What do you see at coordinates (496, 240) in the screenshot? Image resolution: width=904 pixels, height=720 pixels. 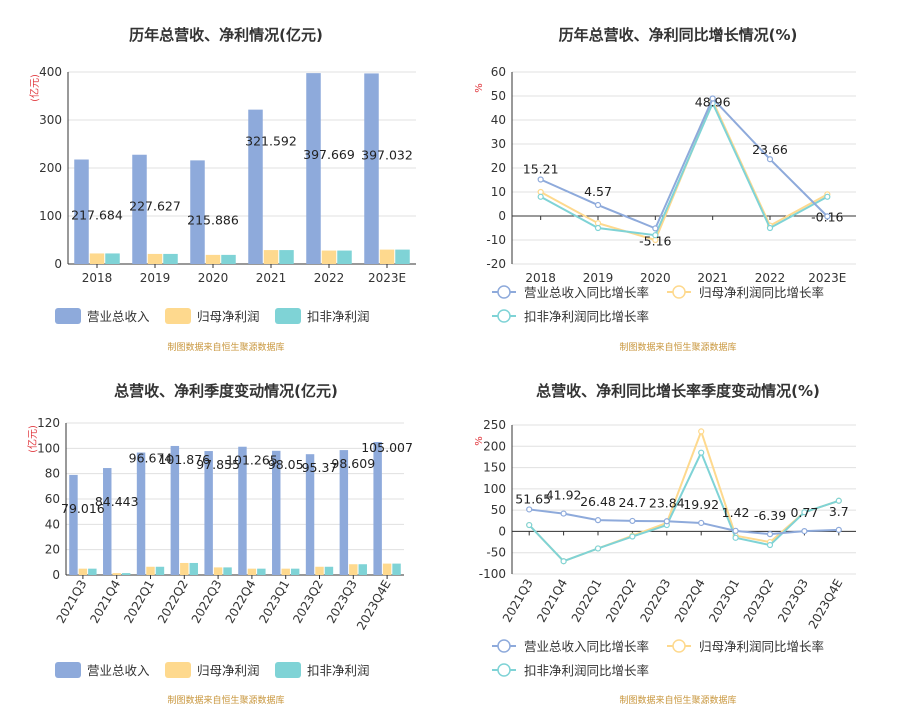 I see `y-tick-label: -10` at bounding box center [496, 240].